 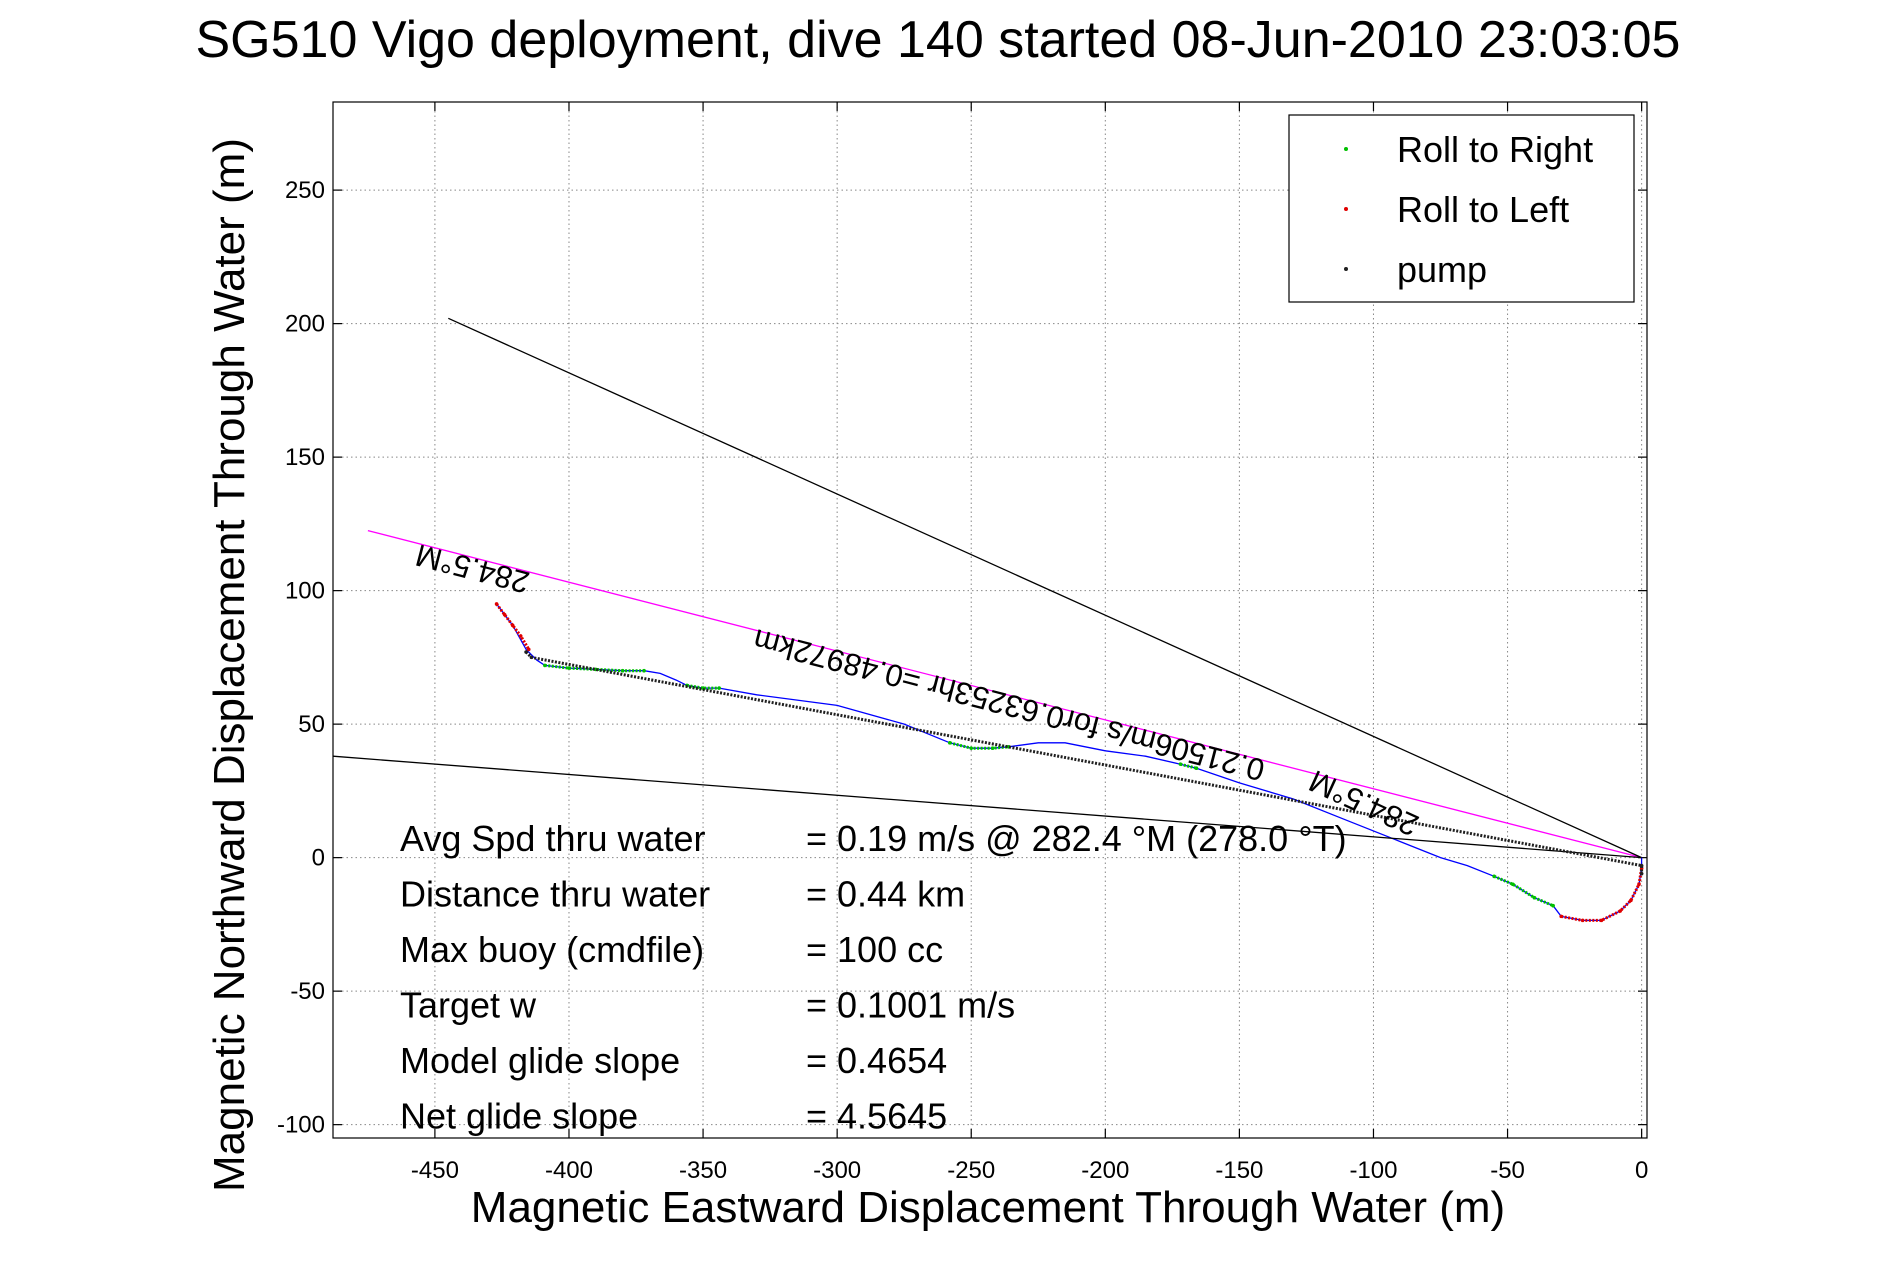 I want to click on series-dots-roll-to-left, so click(x=513, y=627).